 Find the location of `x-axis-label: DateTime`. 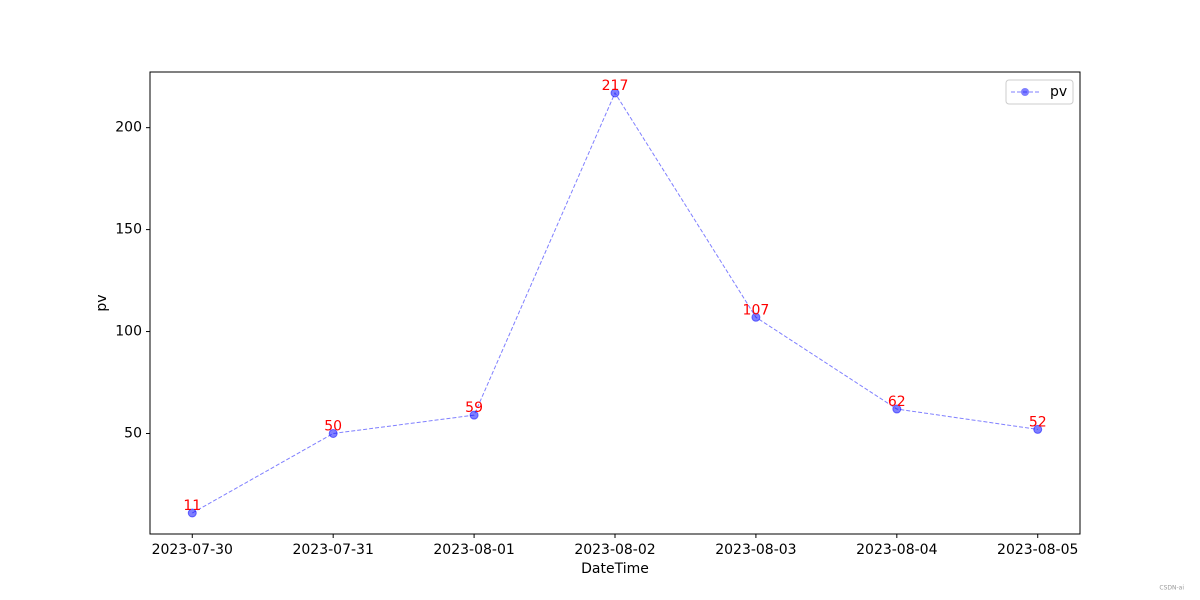

x-axis-label: DateTime is located at coordinates (615, 569).